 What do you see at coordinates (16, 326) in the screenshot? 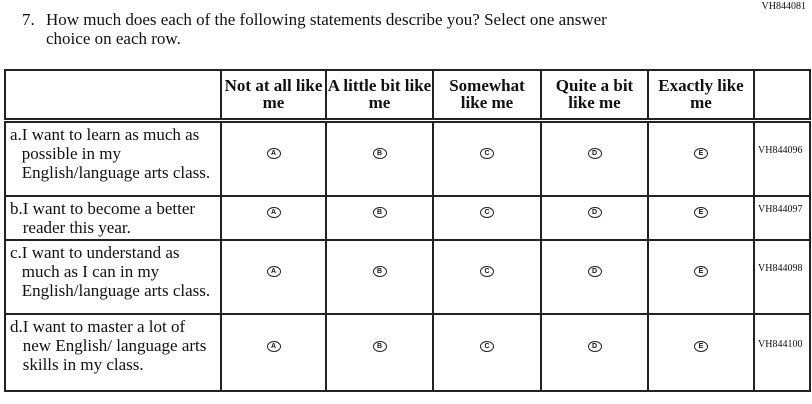
I see `statement-letter: d.` at bounding box center [16, 326].